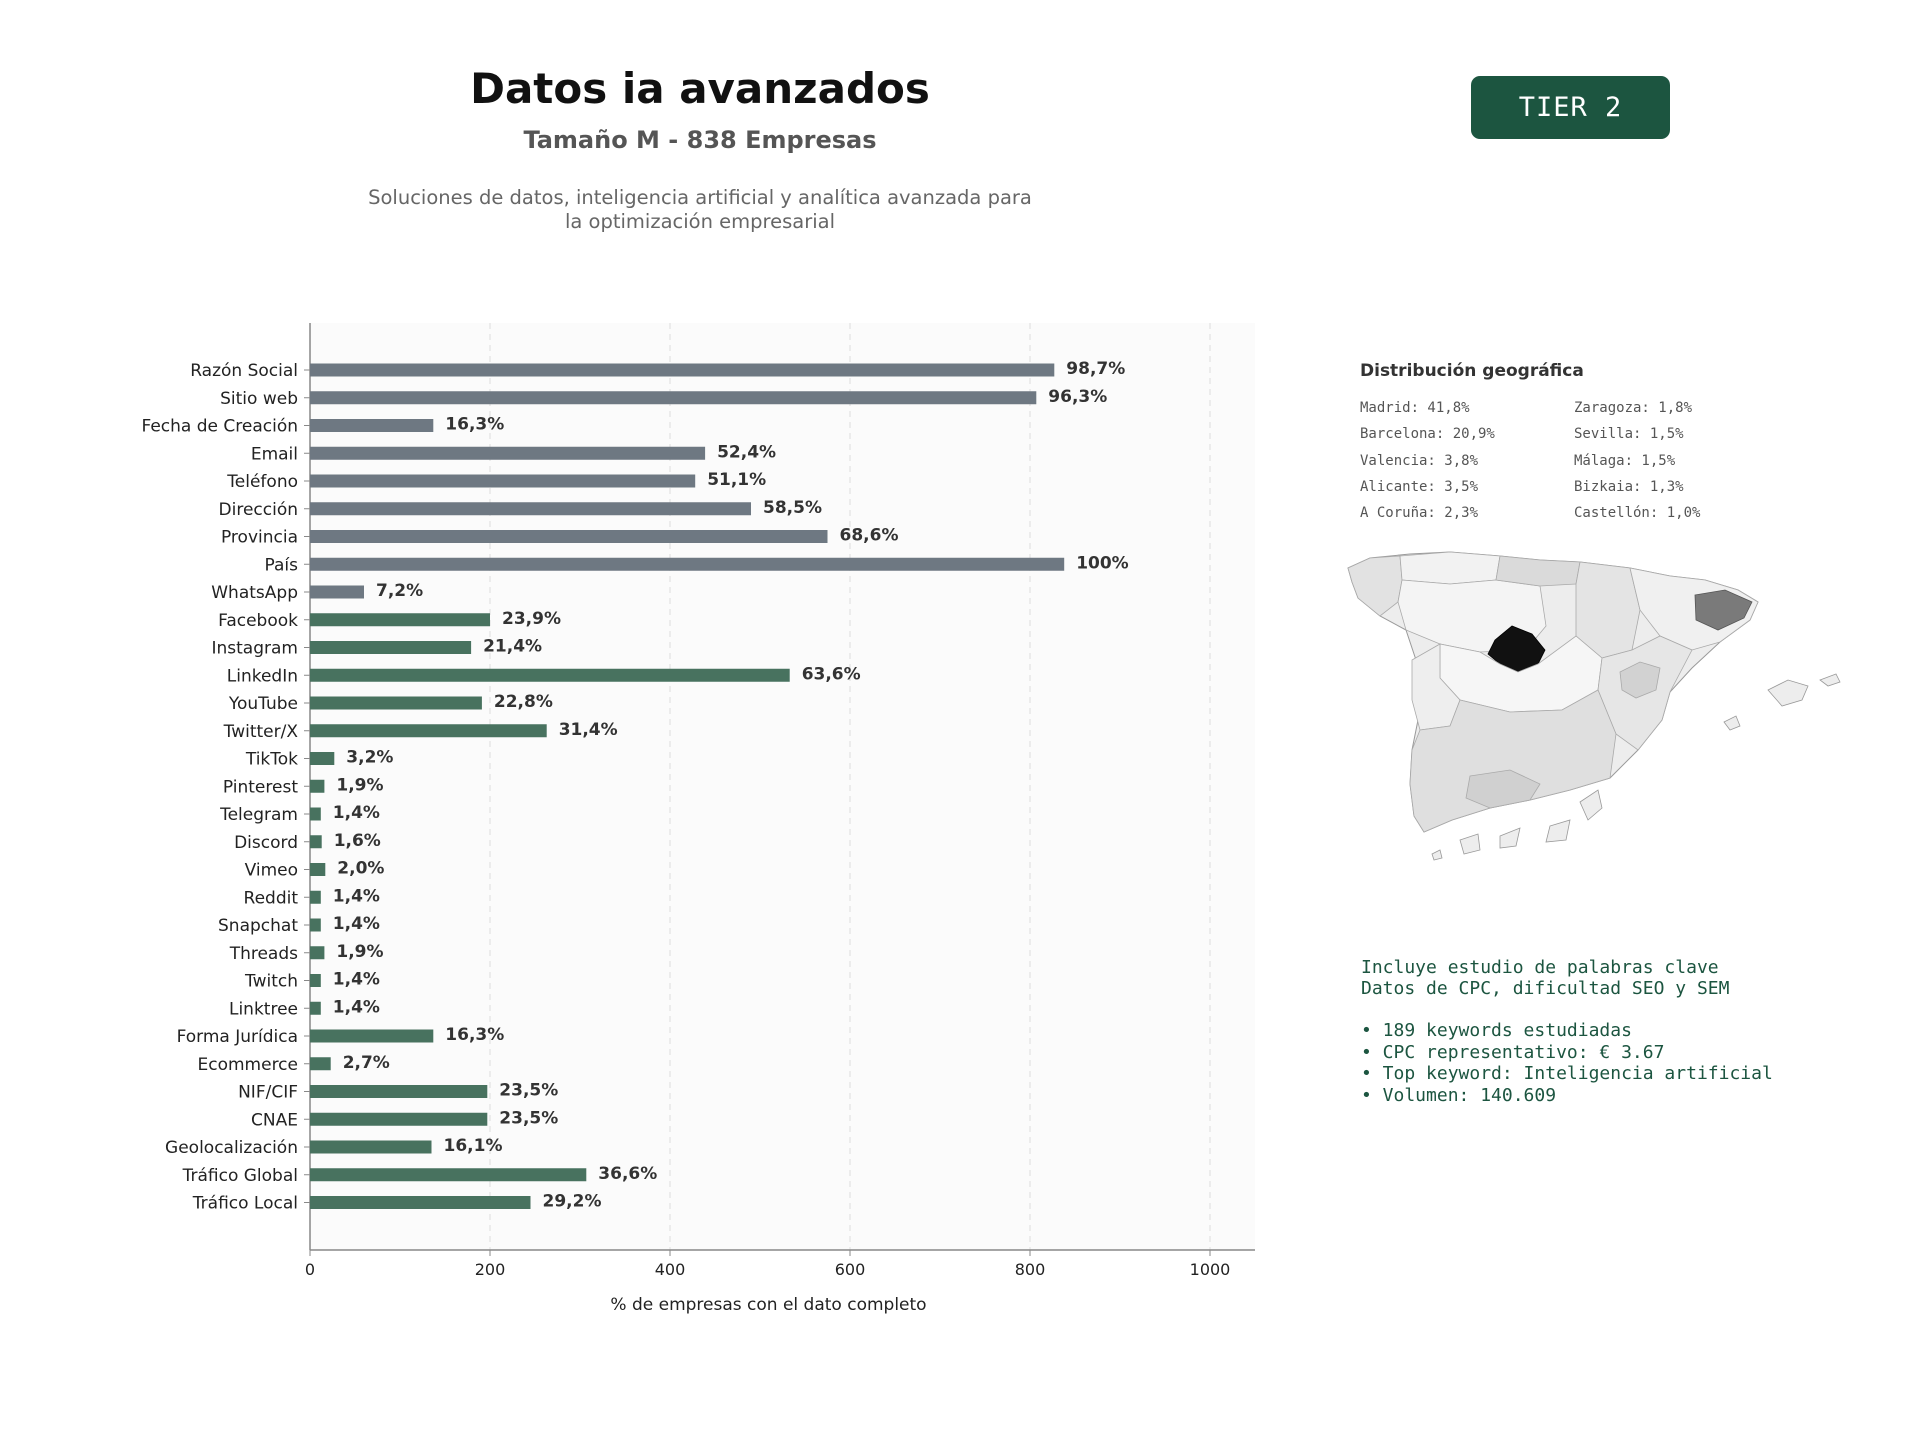 The height and width of the screenshot is (1440, 1920). I want to click on x-tick-label: 200, so click(490, 1269).